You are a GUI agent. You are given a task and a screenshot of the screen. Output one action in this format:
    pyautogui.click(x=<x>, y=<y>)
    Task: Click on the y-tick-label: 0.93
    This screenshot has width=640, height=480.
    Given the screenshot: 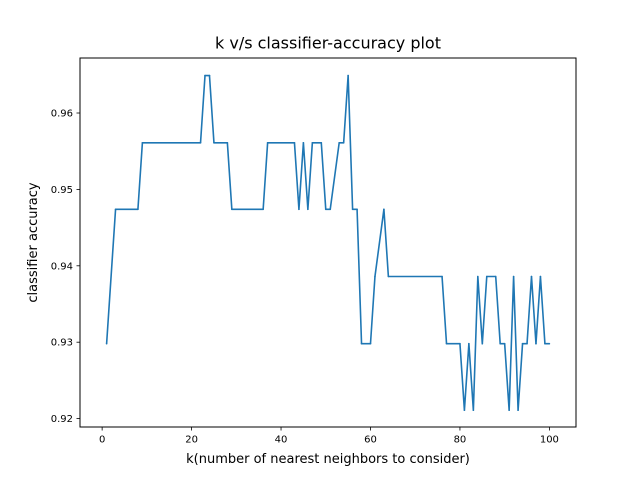 What is the action you would take?
    pyautogui.click(x=62, y=343)
    